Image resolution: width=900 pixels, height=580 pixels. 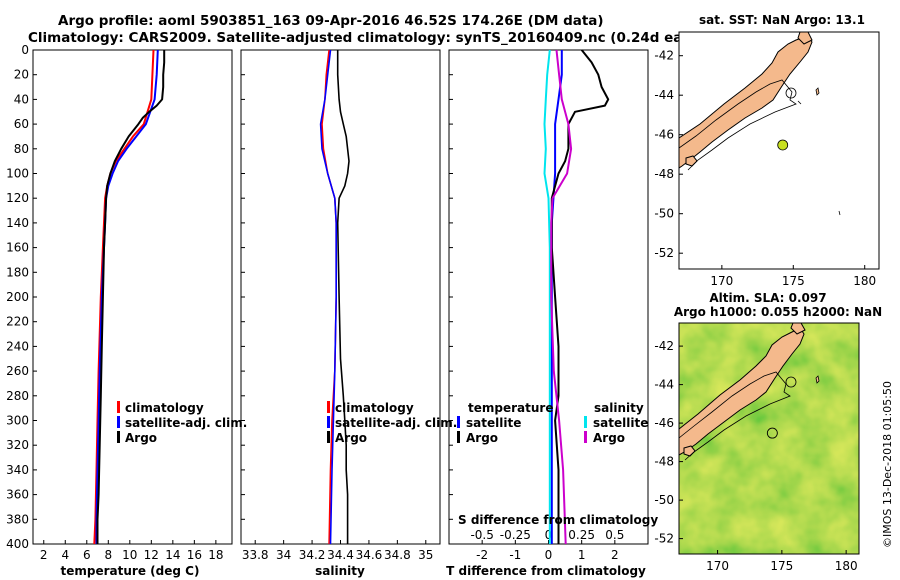 I want to click on y-tick-label: 80, so click(x=21, y=149).